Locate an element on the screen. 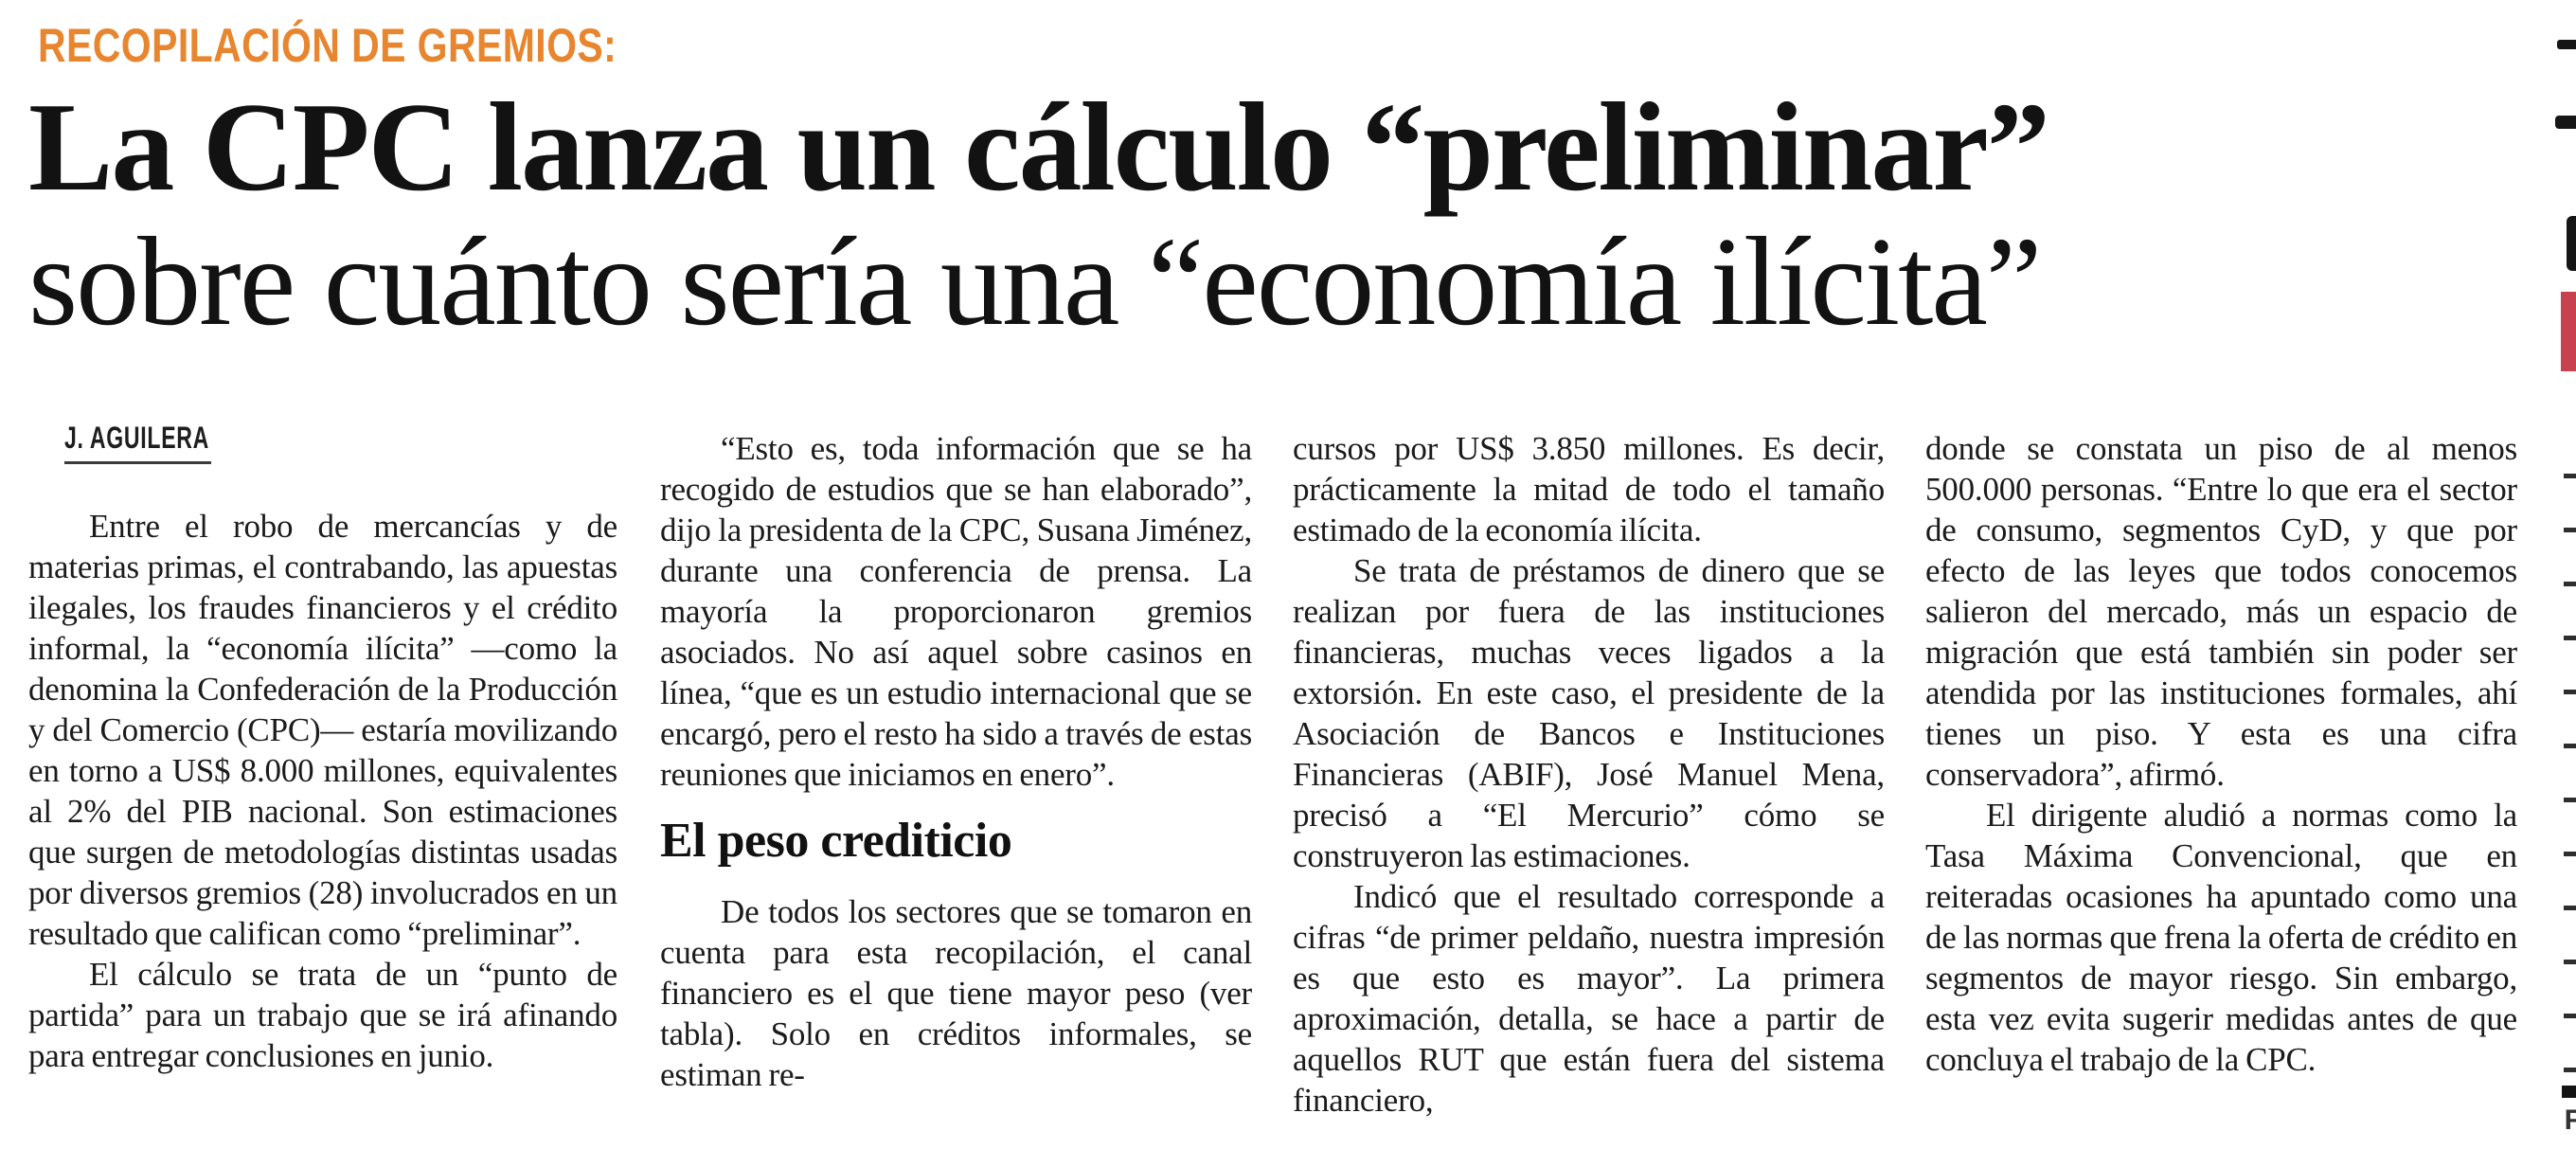  red-marker is located at coordinates (2568, 331).